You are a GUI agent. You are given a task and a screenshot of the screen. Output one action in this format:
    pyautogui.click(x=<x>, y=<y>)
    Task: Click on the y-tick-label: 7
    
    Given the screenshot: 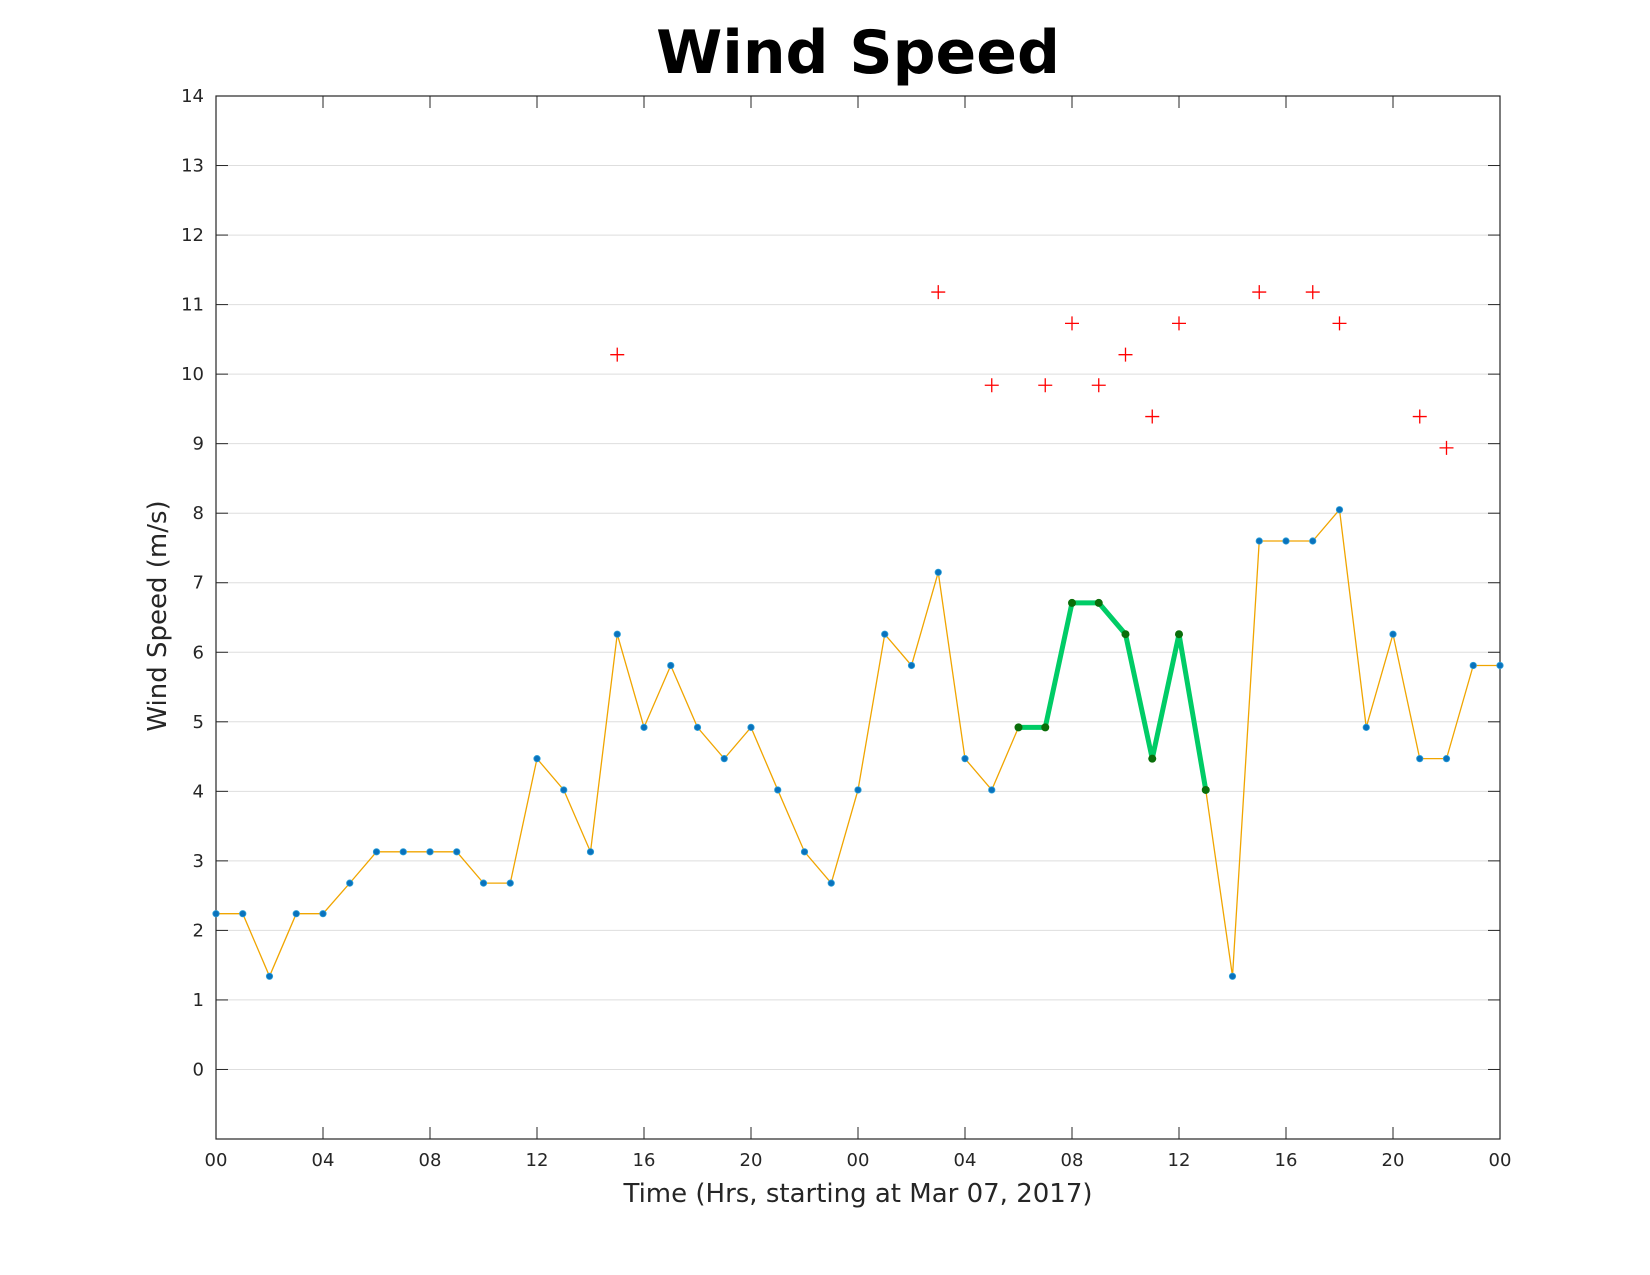 What is the action you would take?
    pyautogui.click(x=198, y=583)
    